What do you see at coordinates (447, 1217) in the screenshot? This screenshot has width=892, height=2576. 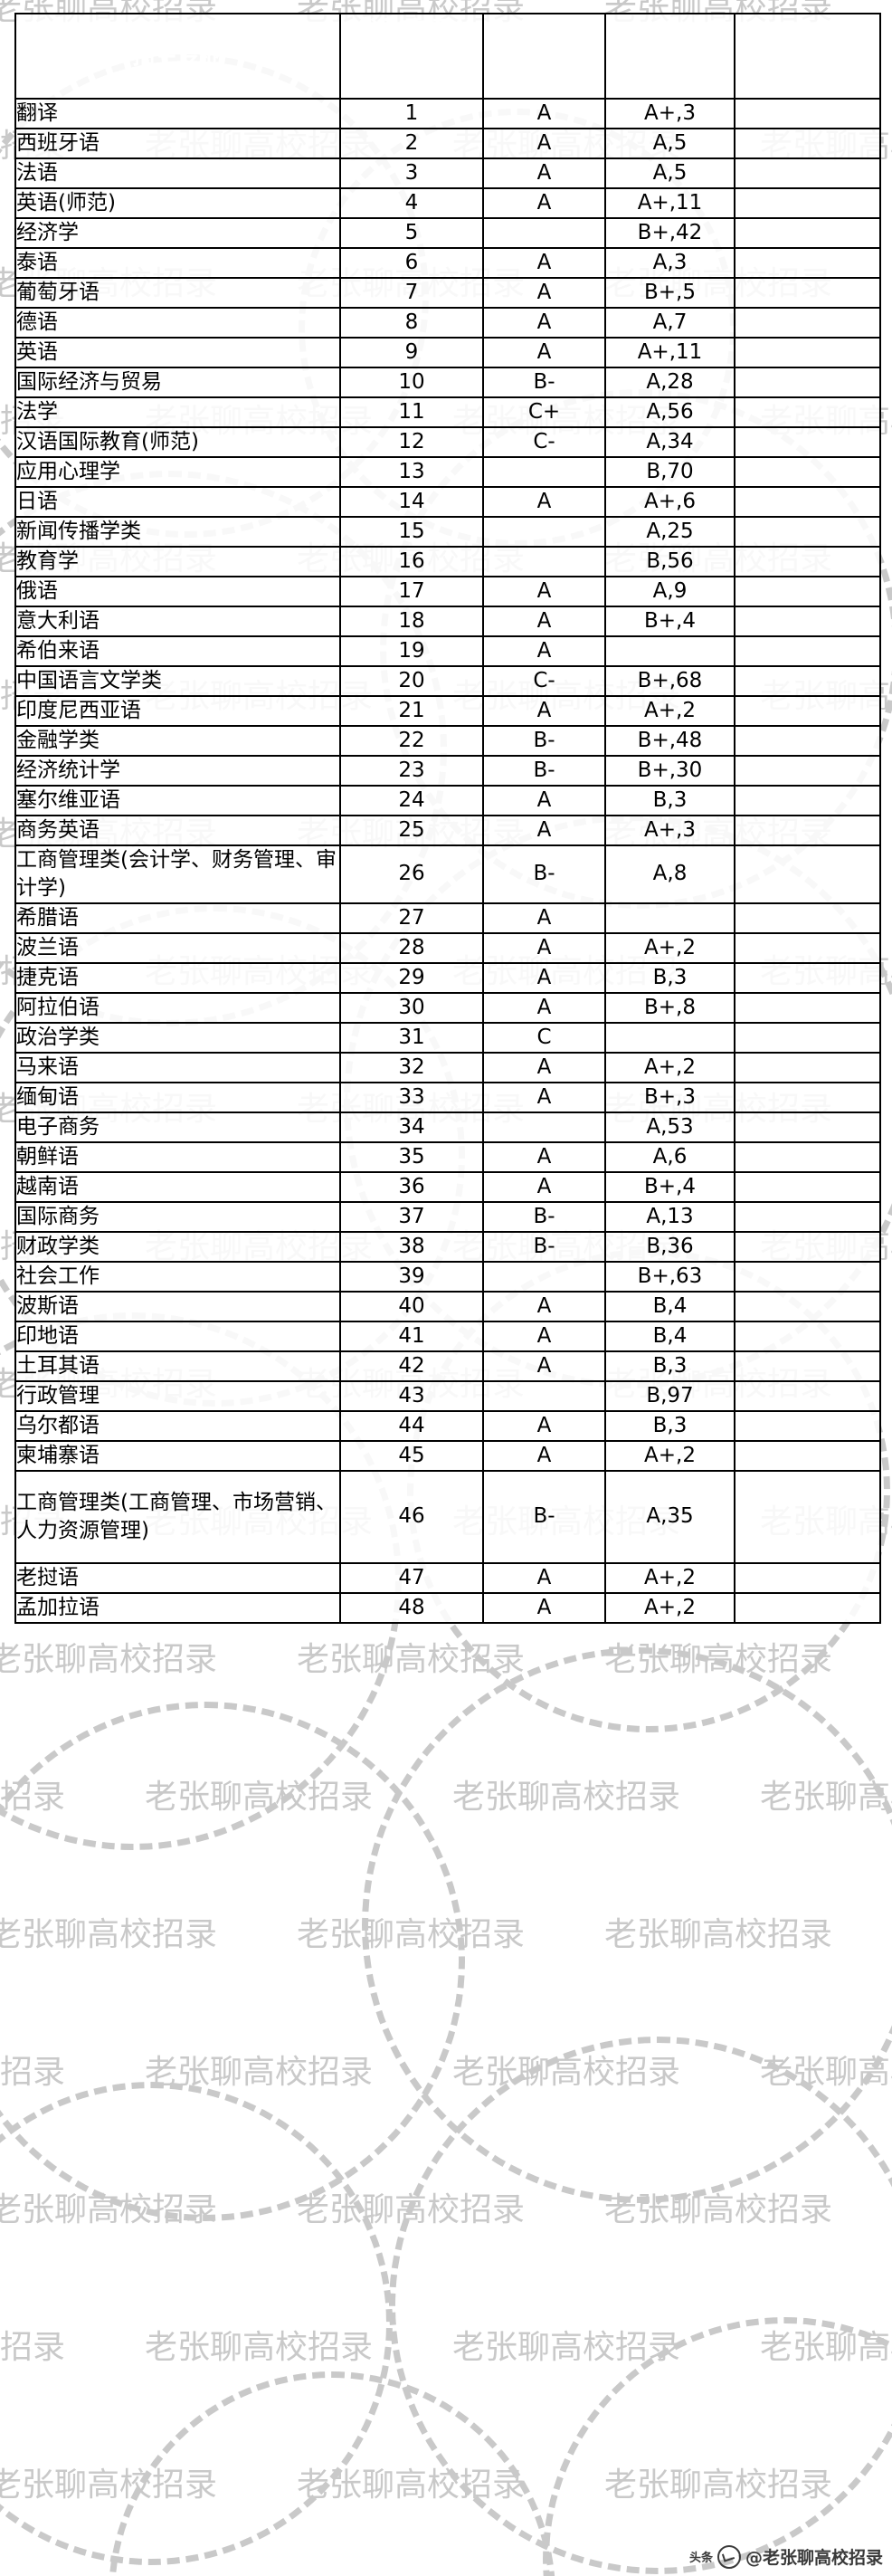 I see `table-row: 国际商务 37 B- A,13` at bounding box center [447, 1217].